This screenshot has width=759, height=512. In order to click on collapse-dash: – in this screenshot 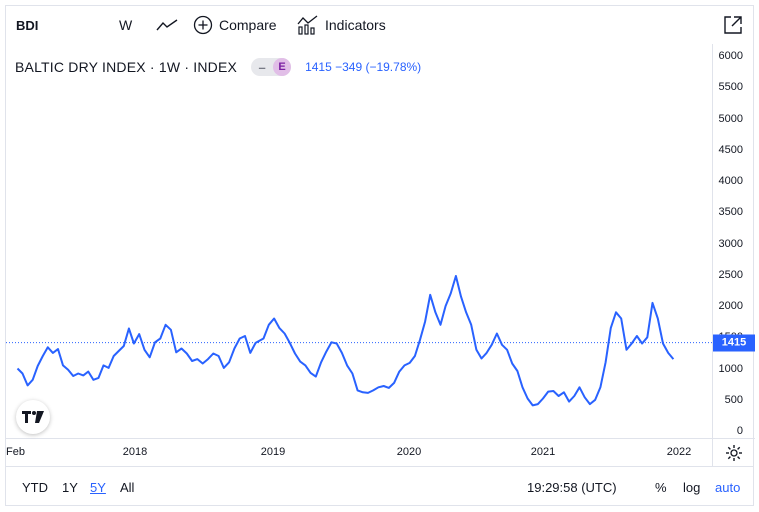, I will do `click(262, 67)`.